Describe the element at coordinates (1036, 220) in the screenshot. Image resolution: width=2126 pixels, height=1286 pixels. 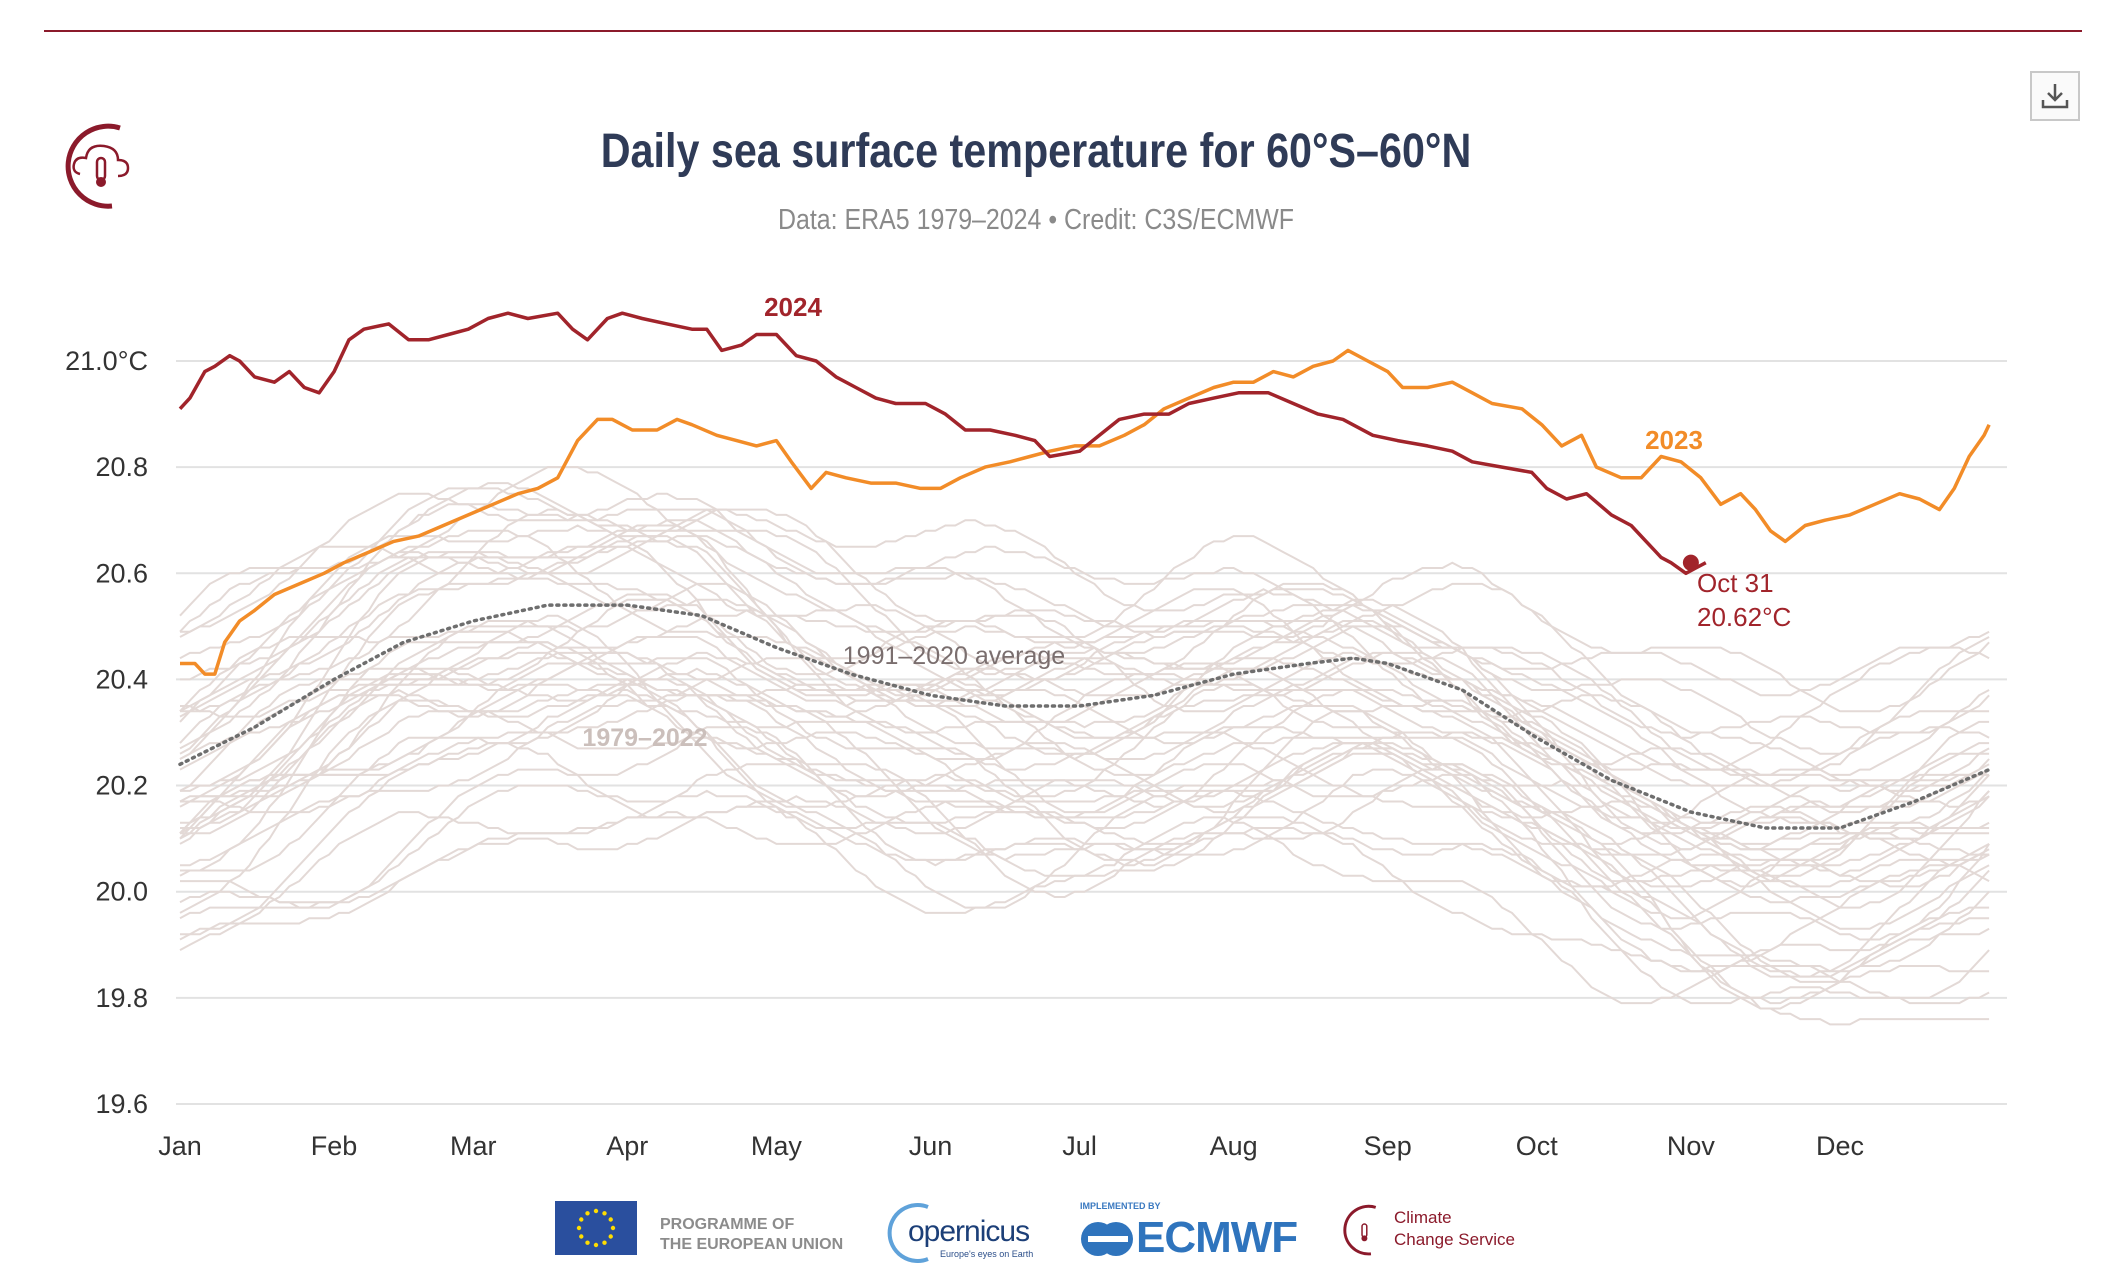
I see `chart-subtitle: Data: ERA5 1979–2024 • Credit: C3S/ECMWF` at that location.